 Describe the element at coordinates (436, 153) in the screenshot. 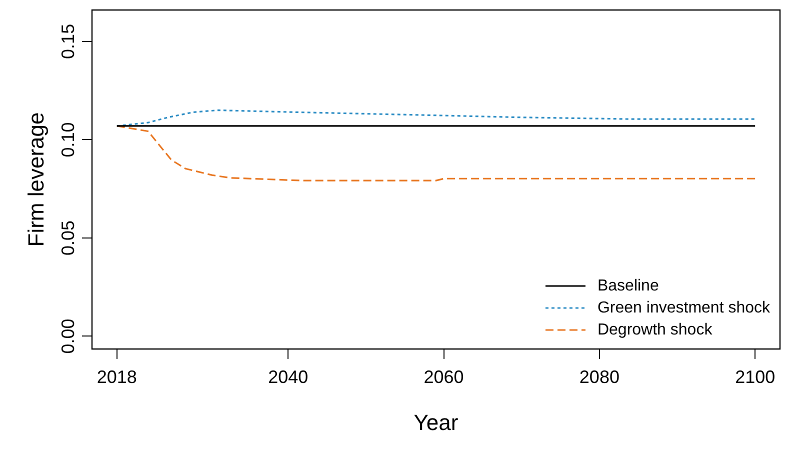

I see `line-series` at that location.